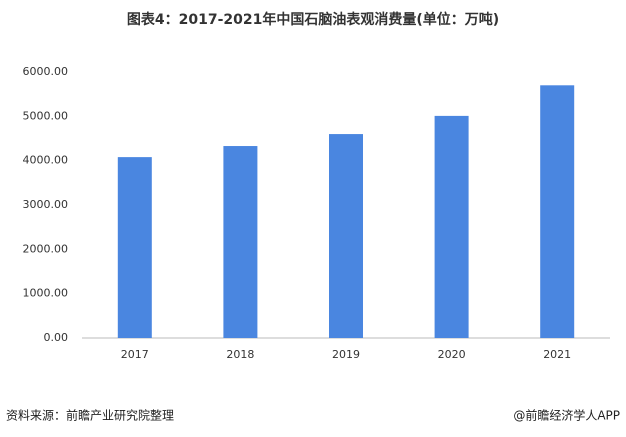 The width and height of the screenshot is (626, 437). Describe the element at coordinates (46, 248) in the screenshot. I see `y-tick-label: 2000.00` at that location.